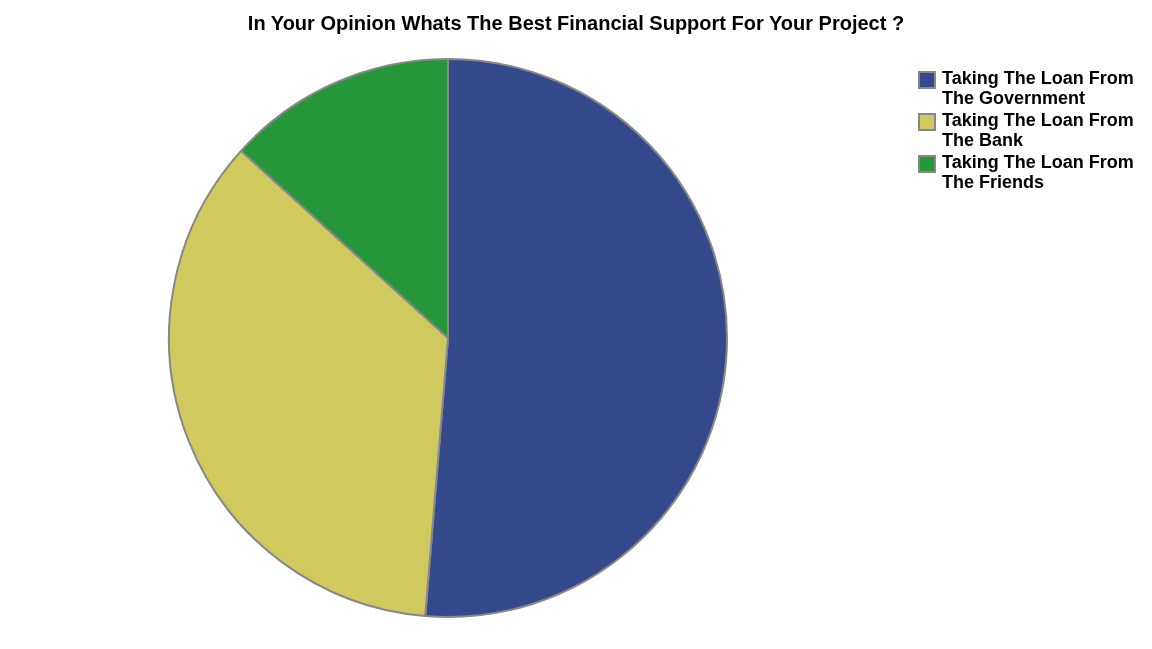 The image size is (1152, 649). What do you see at coordinates (1038, 88) in the screenshot?
I see `legend-label: Taking The Loan From The Government` at bounding box center [1038, 88].